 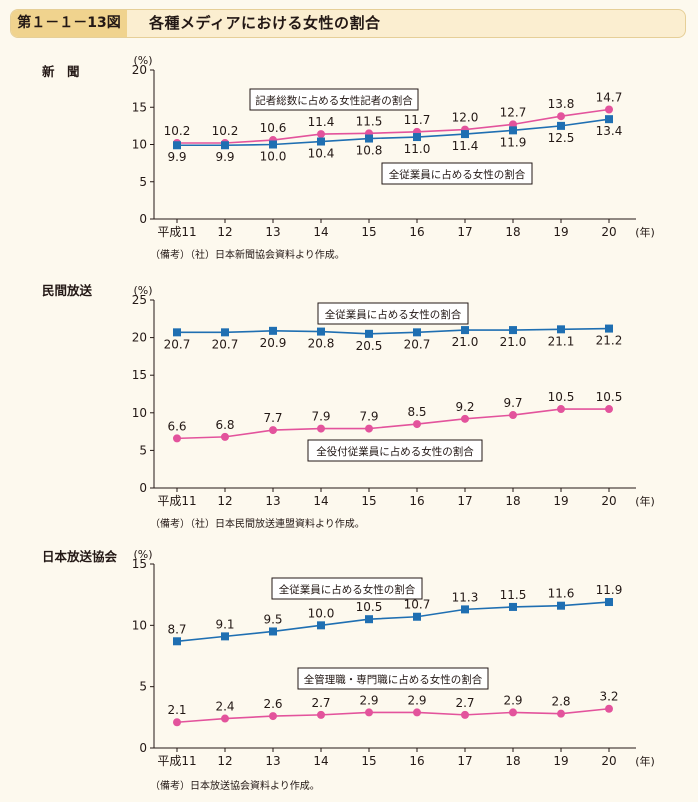 What do you see at coordinates (321, 344) in the screenshot?
I see `data-label: 20.8` at bounding box center [321, 344].